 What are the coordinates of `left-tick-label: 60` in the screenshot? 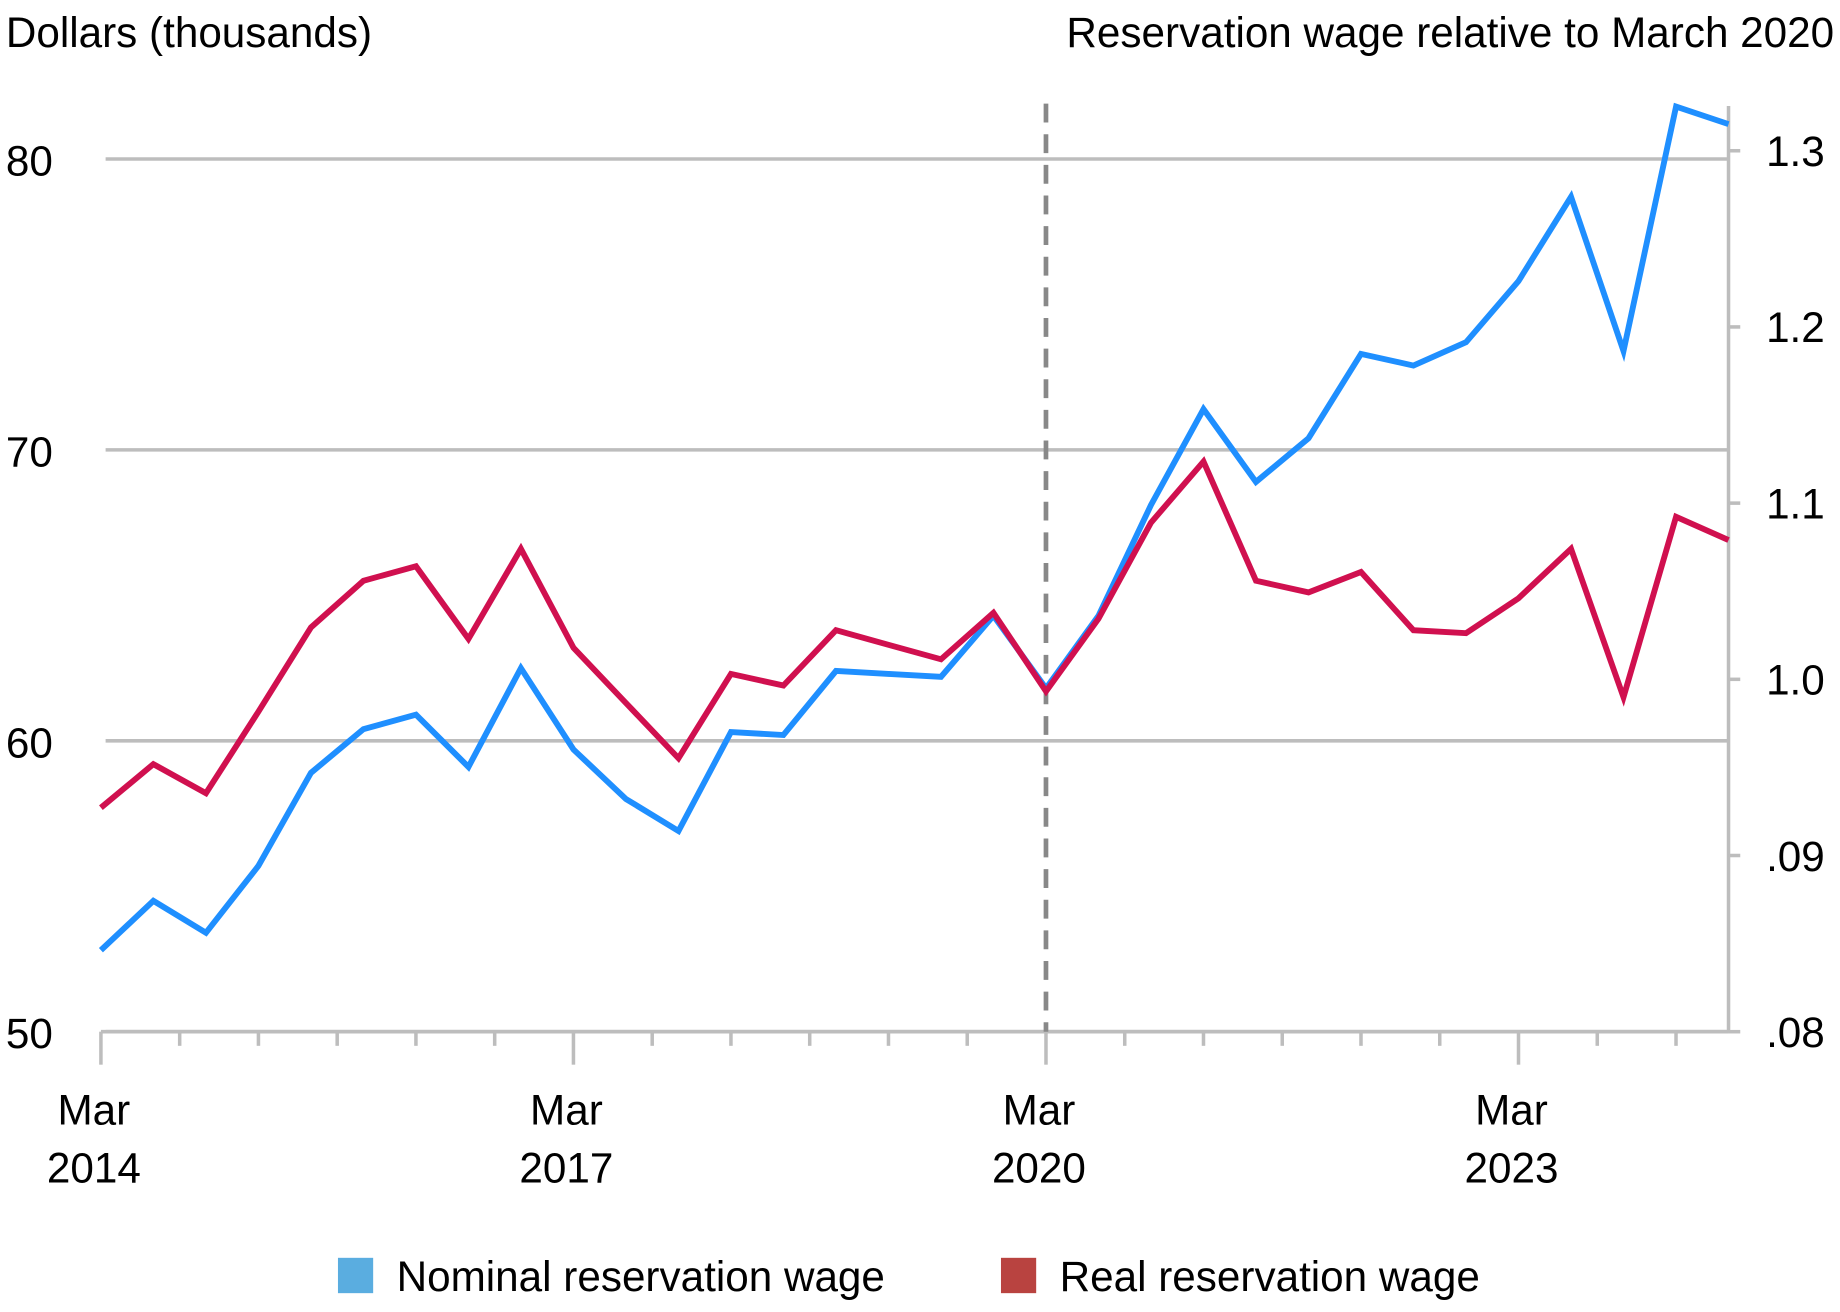 It's located at (29, 742).